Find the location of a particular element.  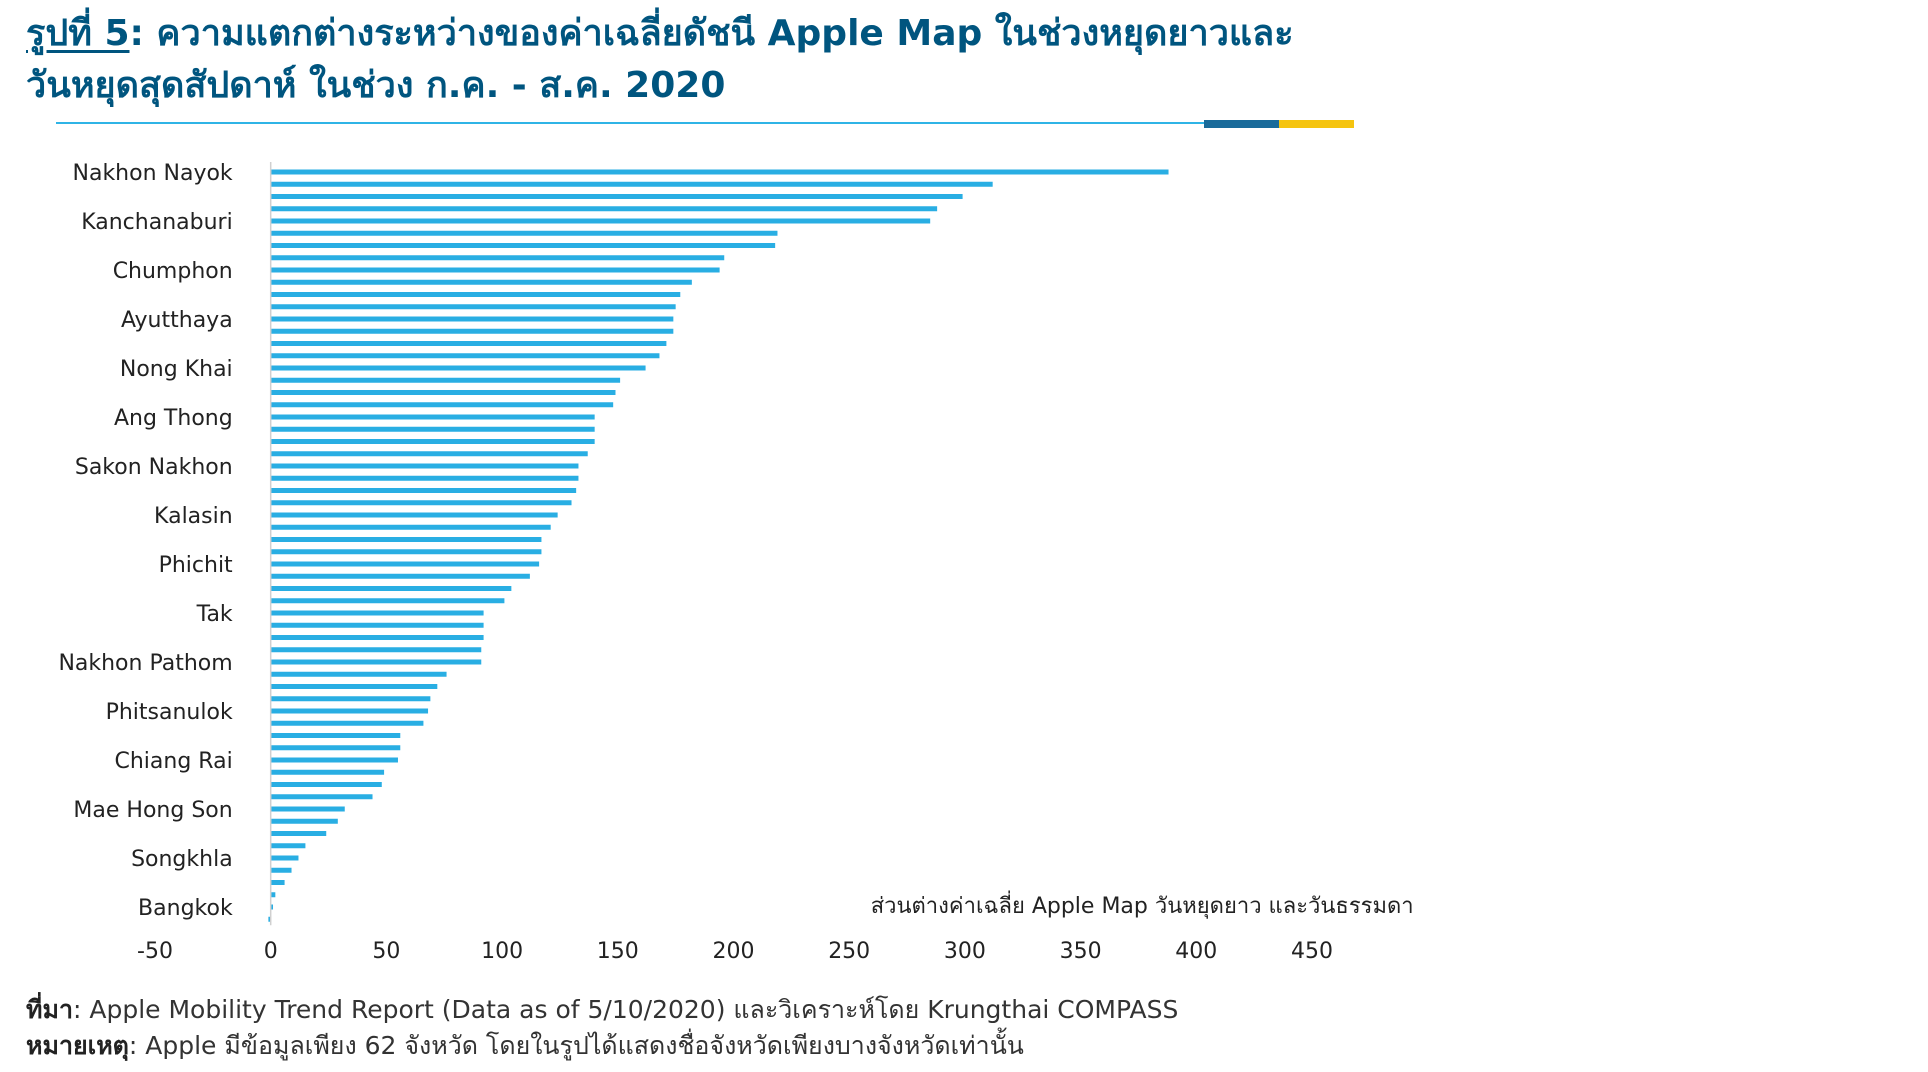

category-label: Kalasin is located at coordinates (193, 516).